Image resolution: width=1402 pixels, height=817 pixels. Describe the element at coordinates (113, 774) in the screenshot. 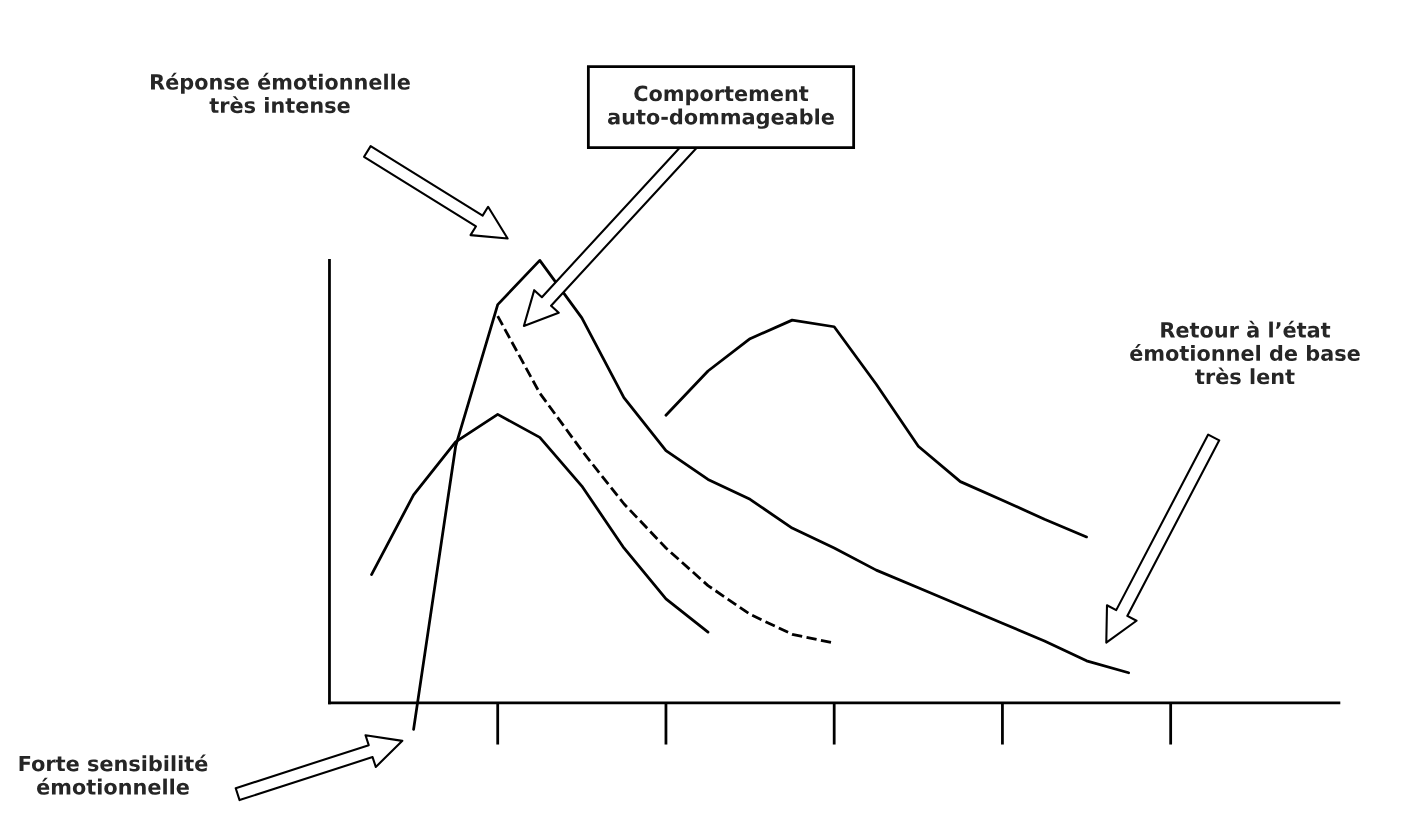

I see `text: Forte sensibilité émotionnelle` at that location.